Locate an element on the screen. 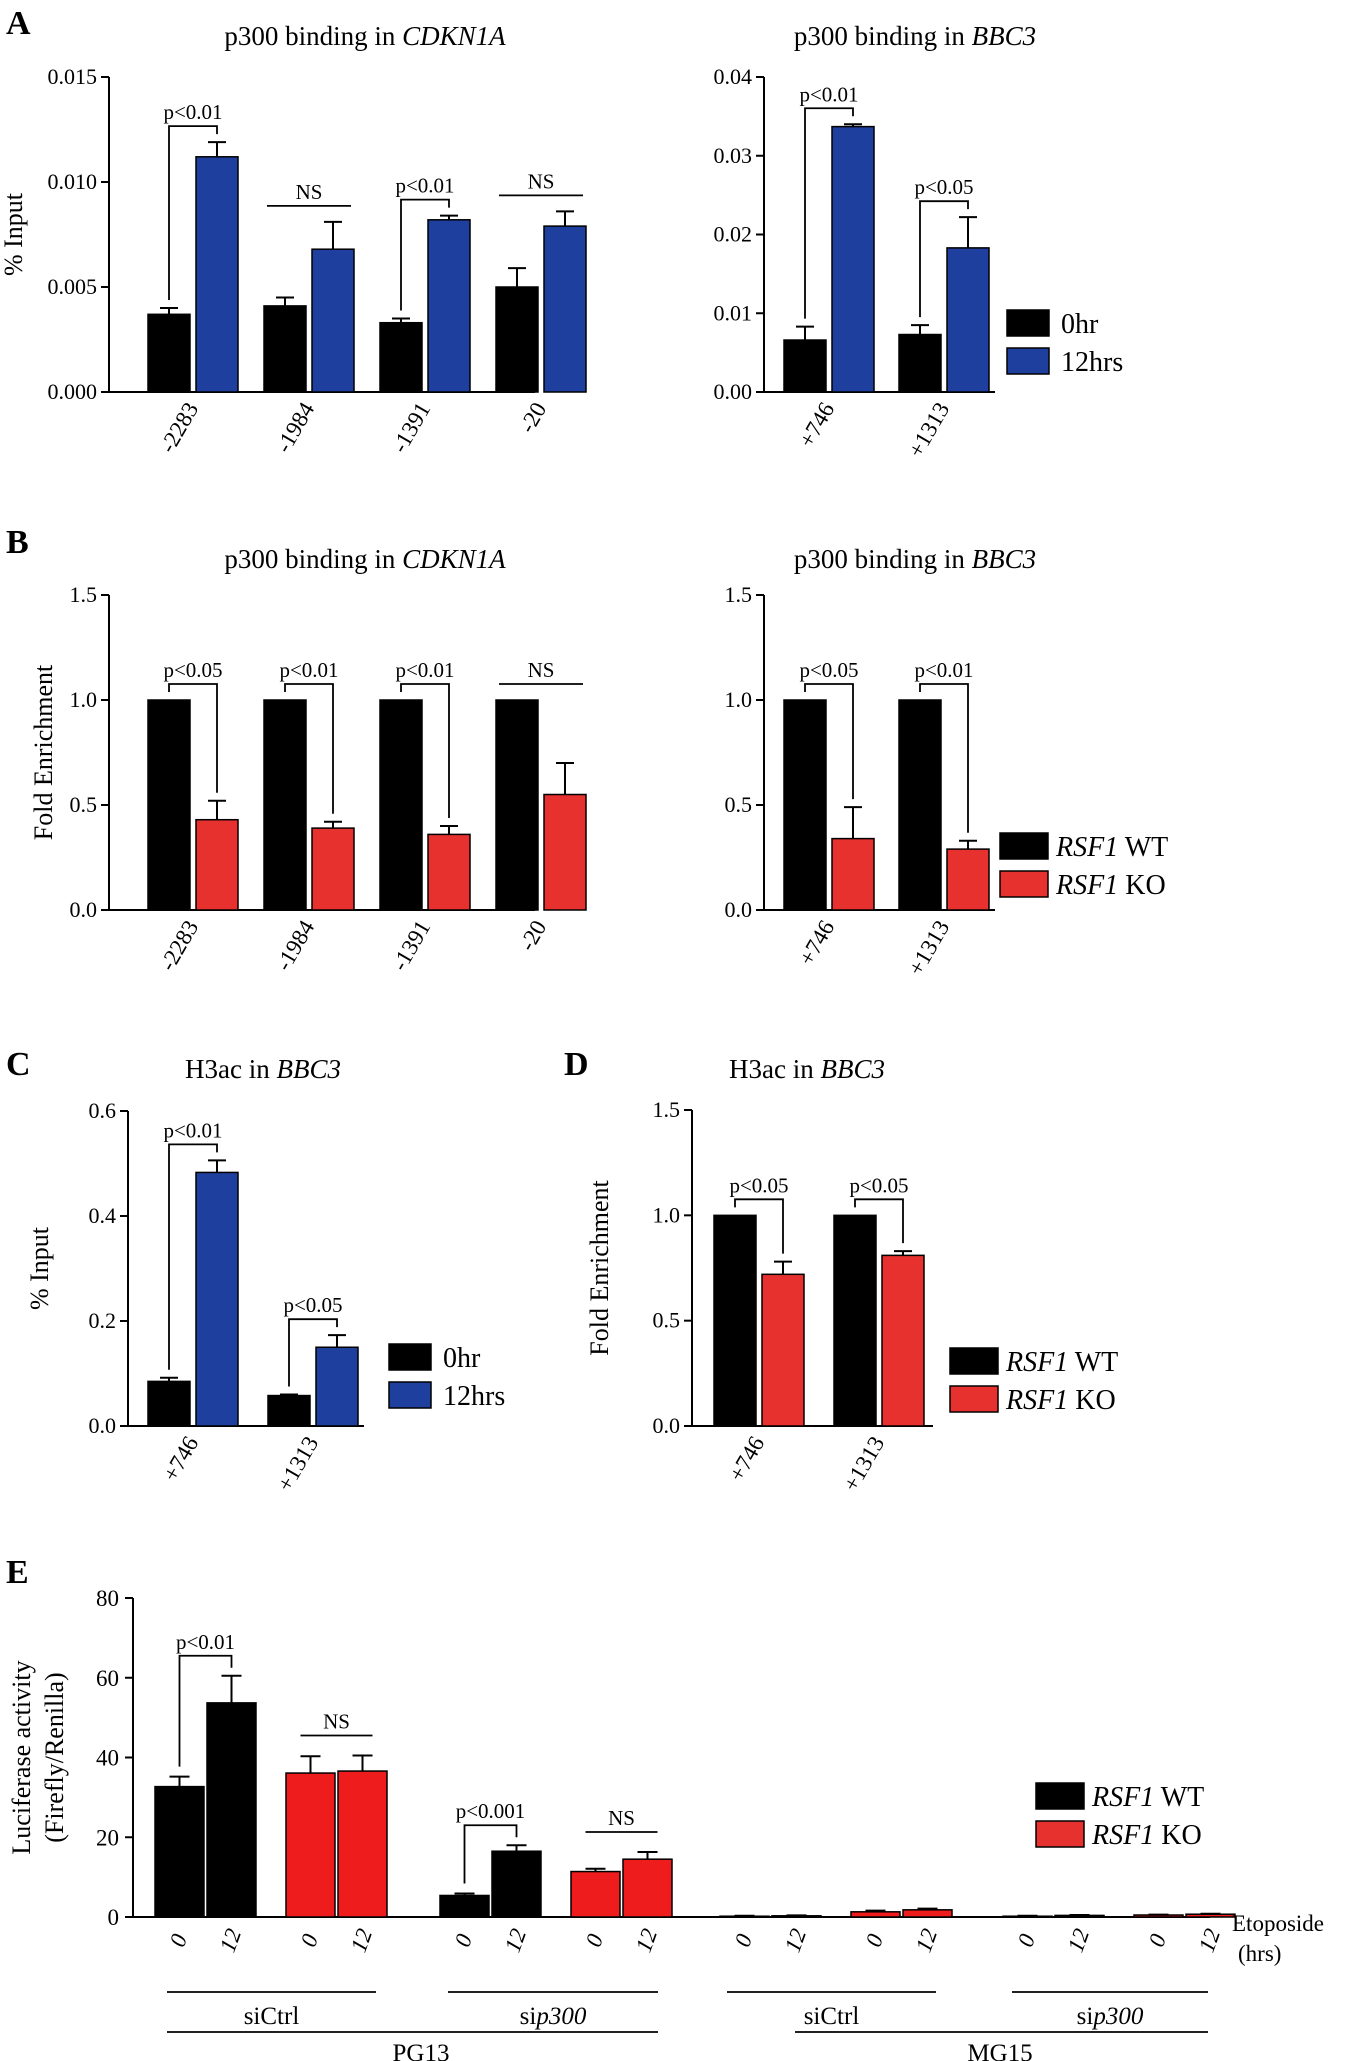  significance-label: NS is located at coordinates (541, 670).